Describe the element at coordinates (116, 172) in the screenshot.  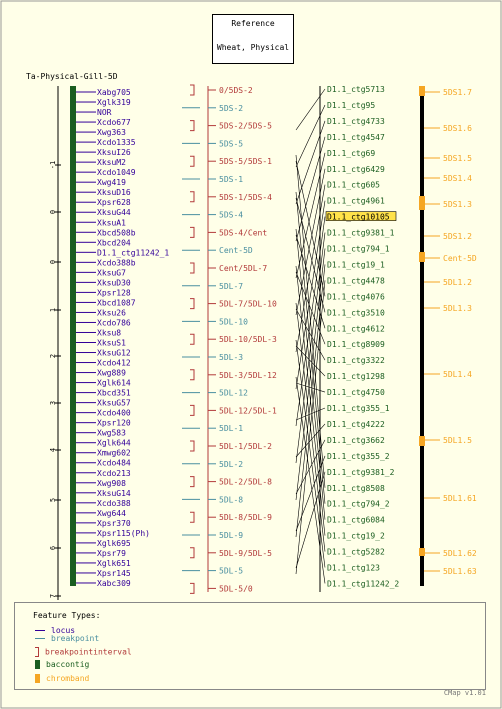
I see `locus-label: Xcdo1049` at that location.